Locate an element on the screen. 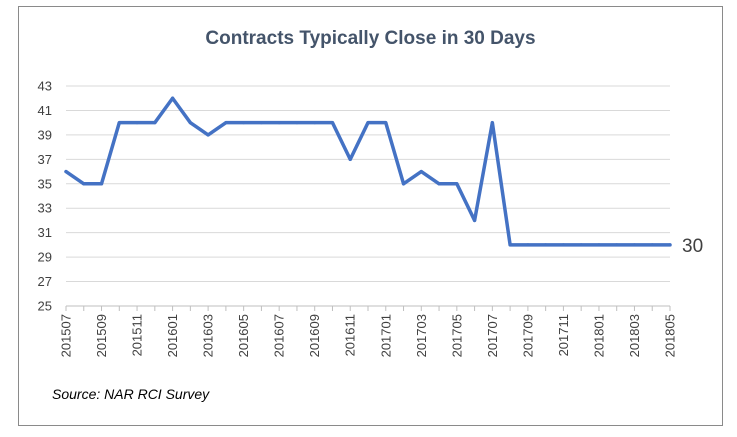 The image size is (737, 437). x-tick-label: 201705 is located at coordinates (456, 335).